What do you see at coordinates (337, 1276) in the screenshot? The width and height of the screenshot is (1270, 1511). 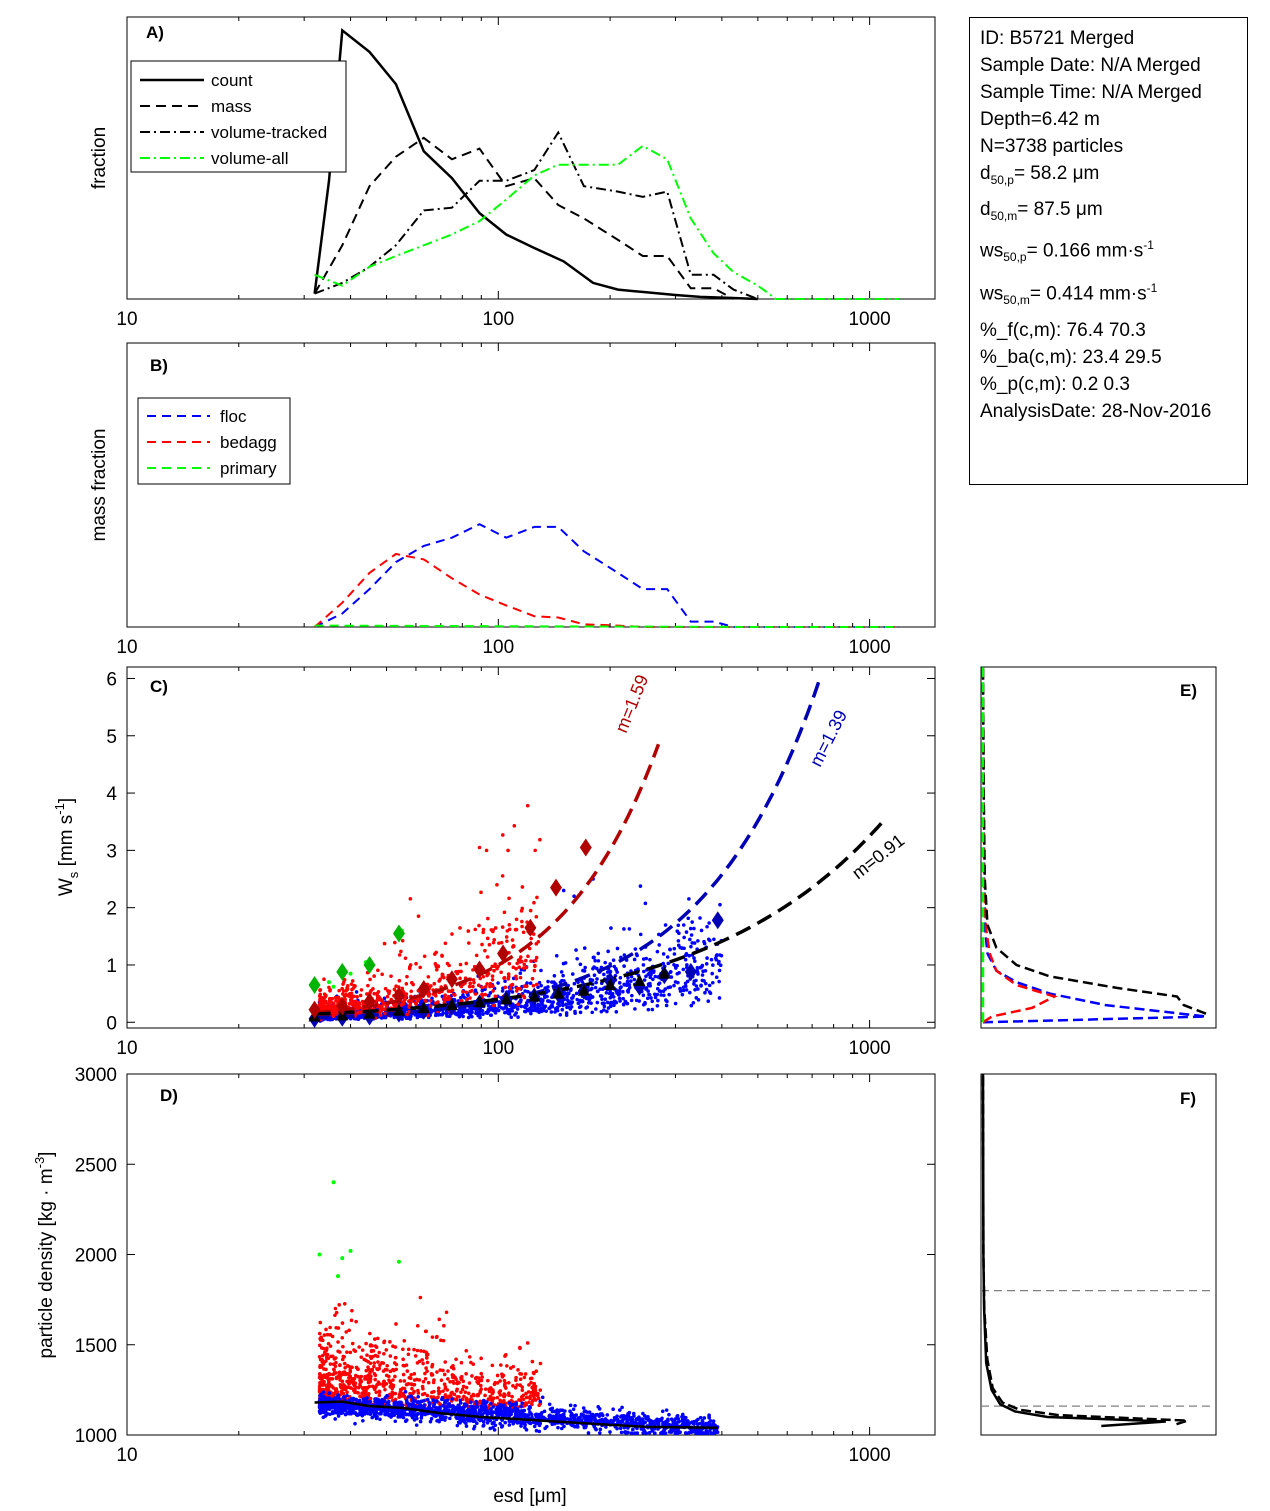 I see `primary-point` at bounding box center [337, 1276].